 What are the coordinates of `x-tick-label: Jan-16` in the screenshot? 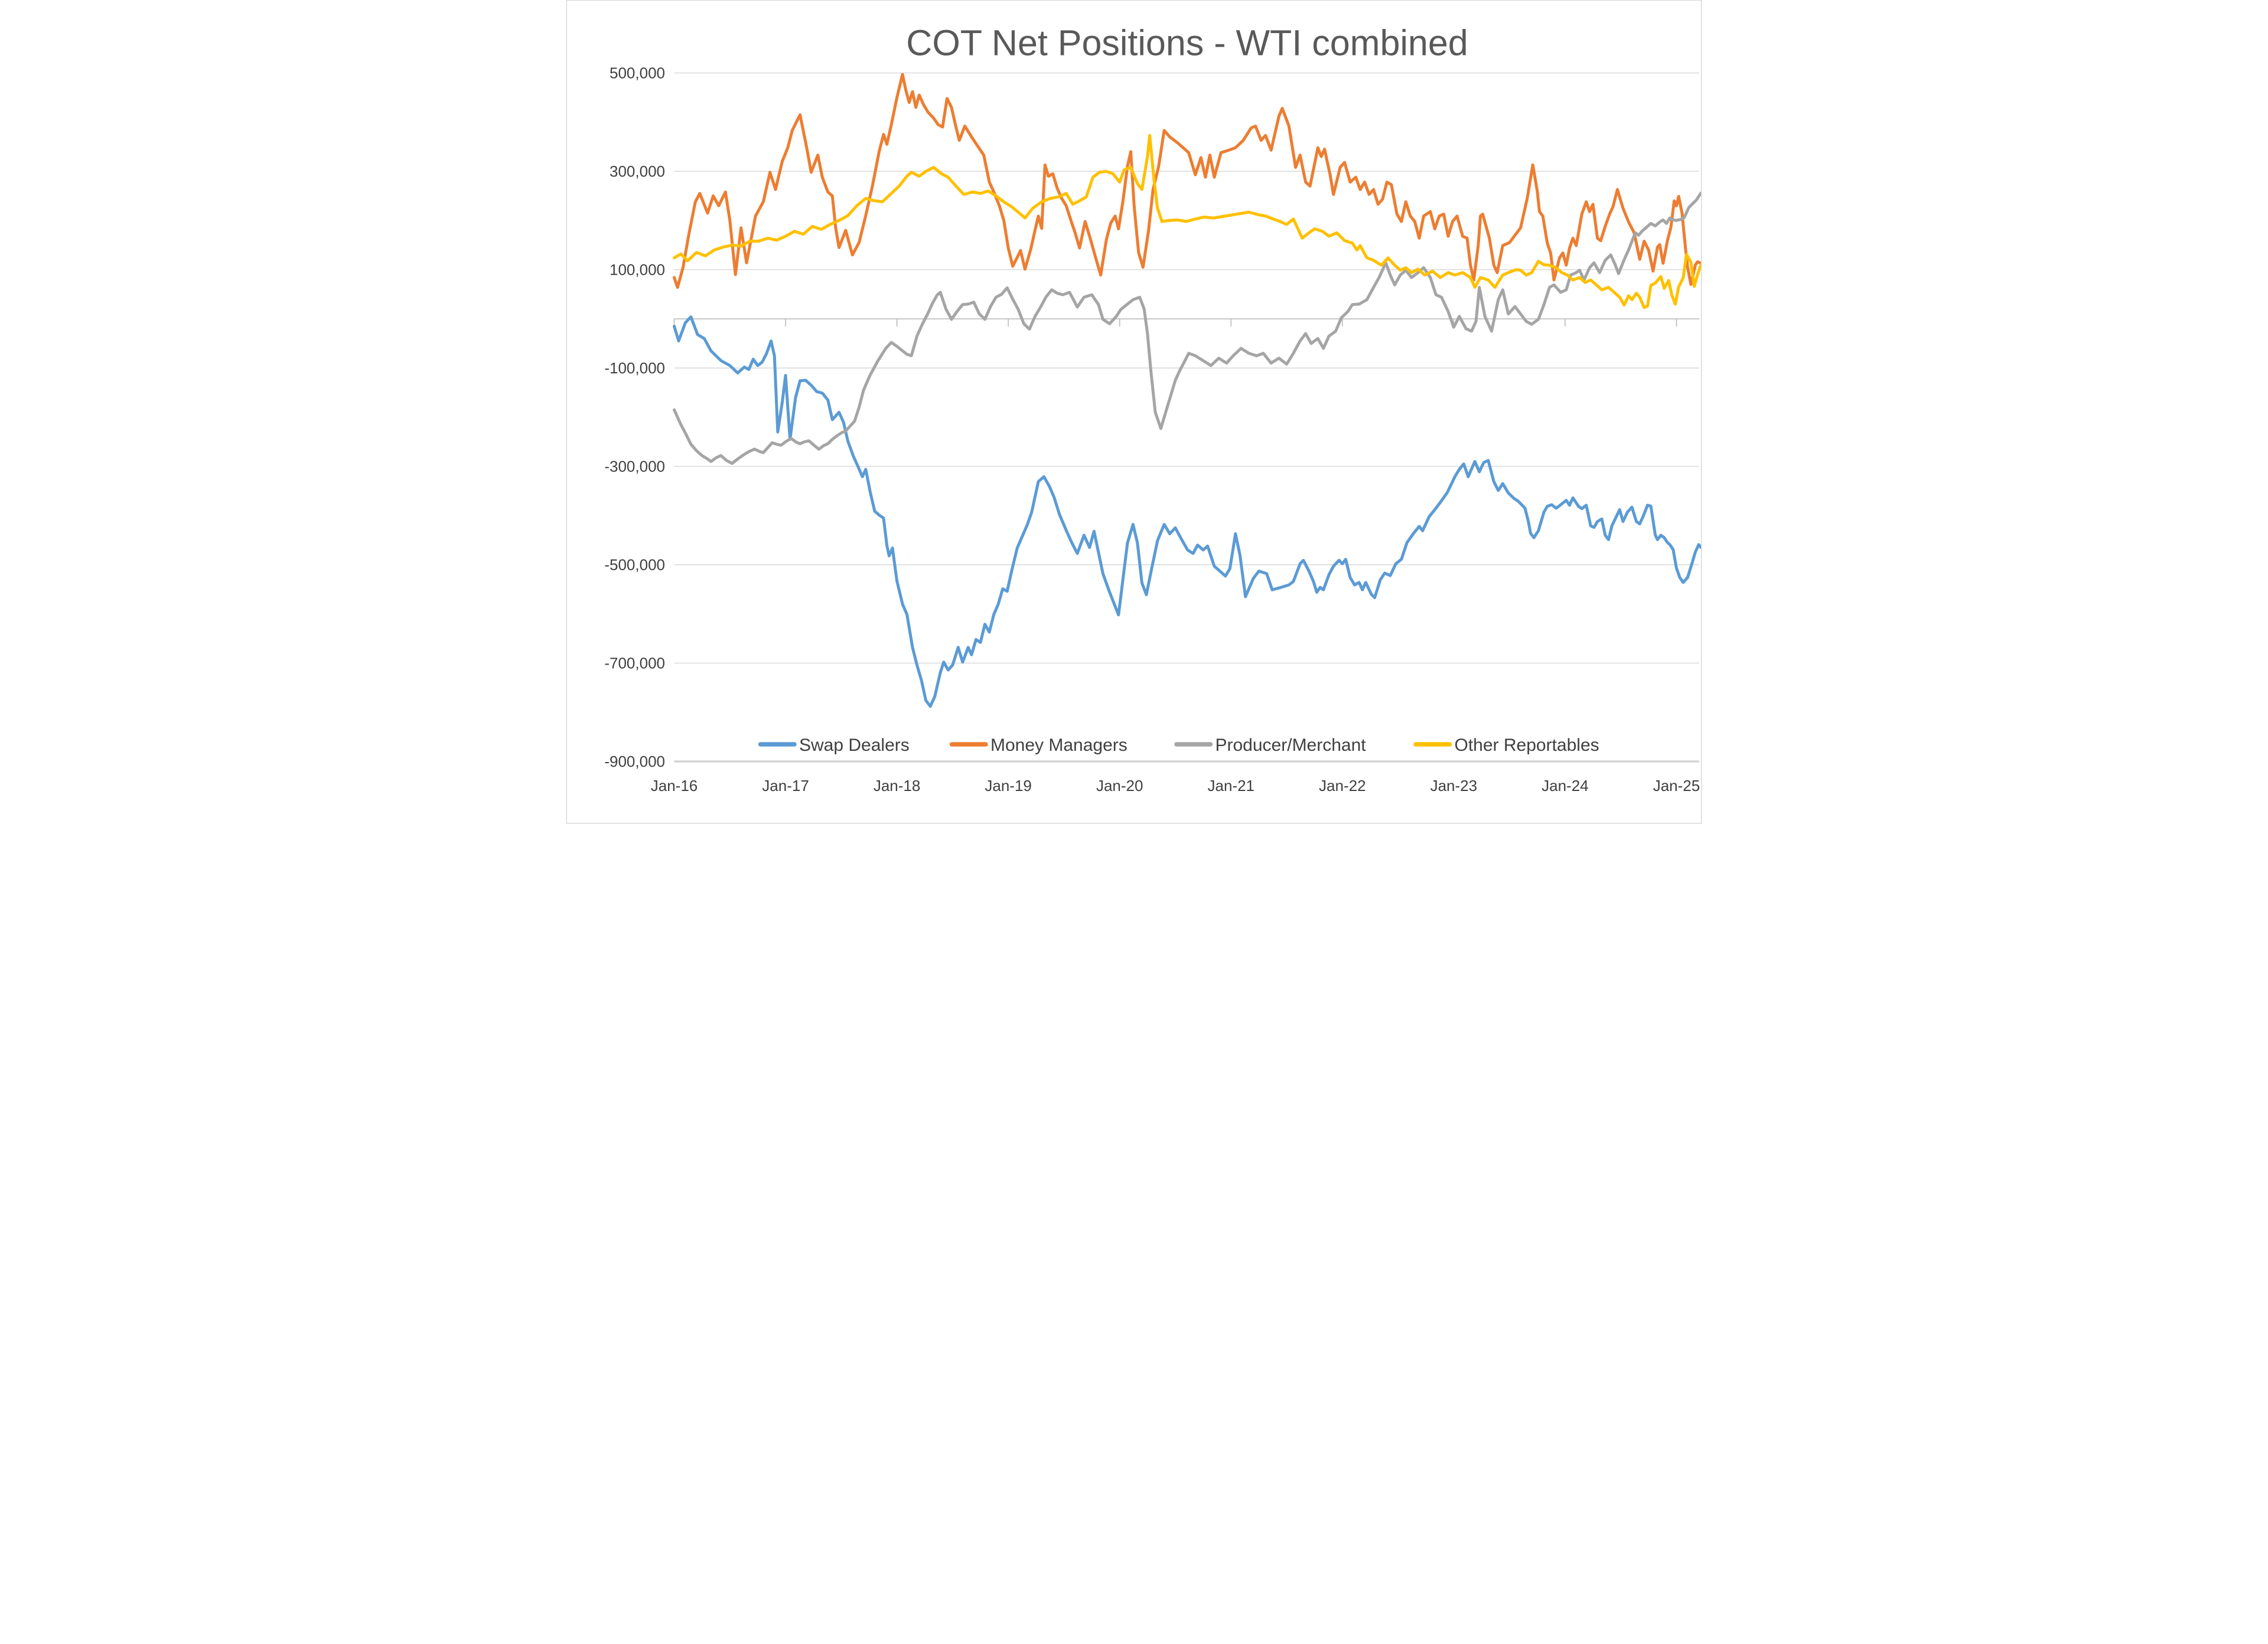 It's located at (674, 786).